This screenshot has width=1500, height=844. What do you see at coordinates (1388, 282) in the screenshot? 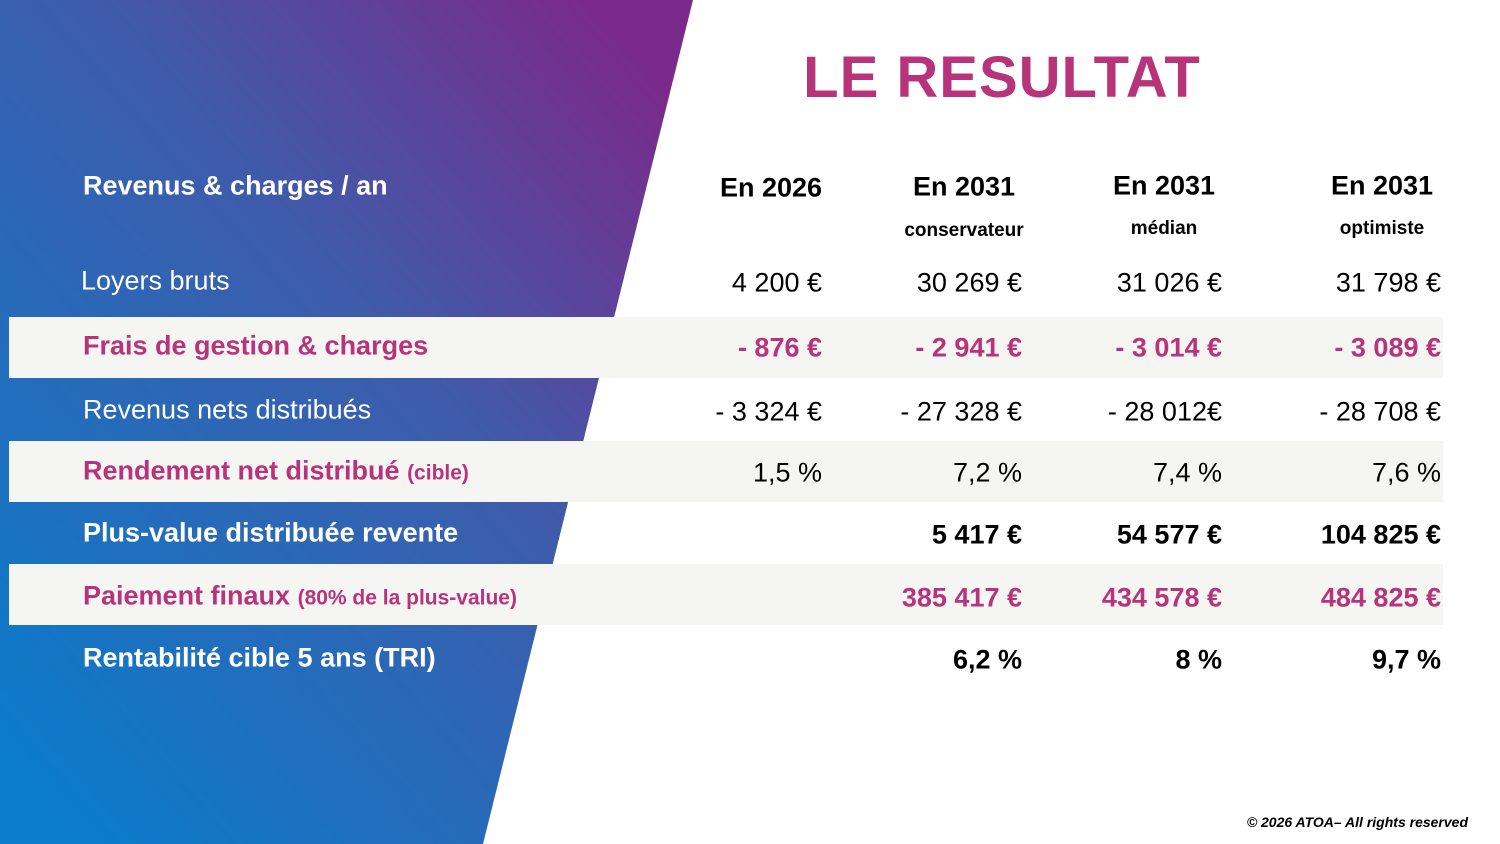
I see `table-cell: 31 798 €` at bounding box center [1388, 282].